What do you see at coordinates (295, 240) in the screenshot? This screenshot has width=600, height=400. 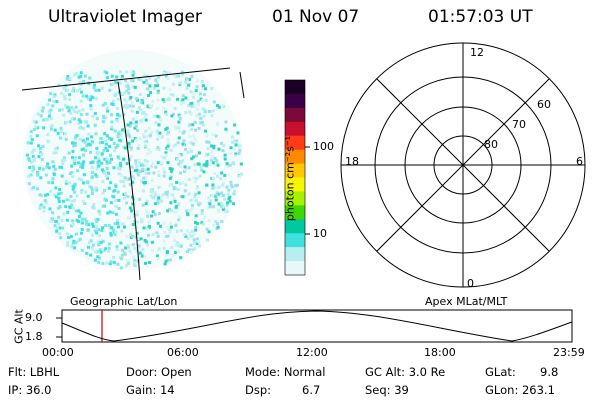 I see `color-bar-segment` at bounding box center [295, 240].